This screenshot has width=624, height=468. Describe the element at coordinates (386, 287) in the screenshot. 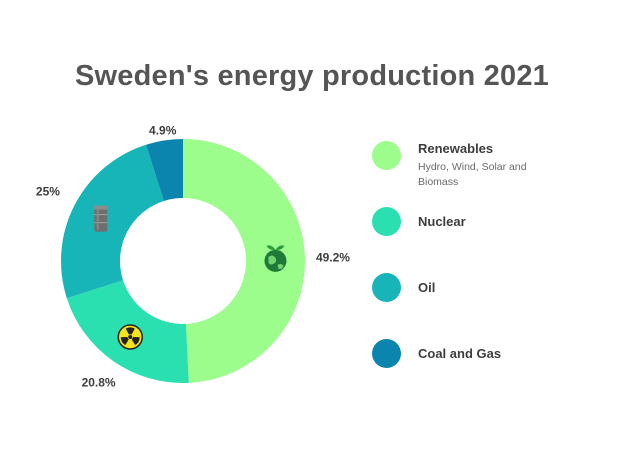

I see `legend-swatch-oil` at that location.